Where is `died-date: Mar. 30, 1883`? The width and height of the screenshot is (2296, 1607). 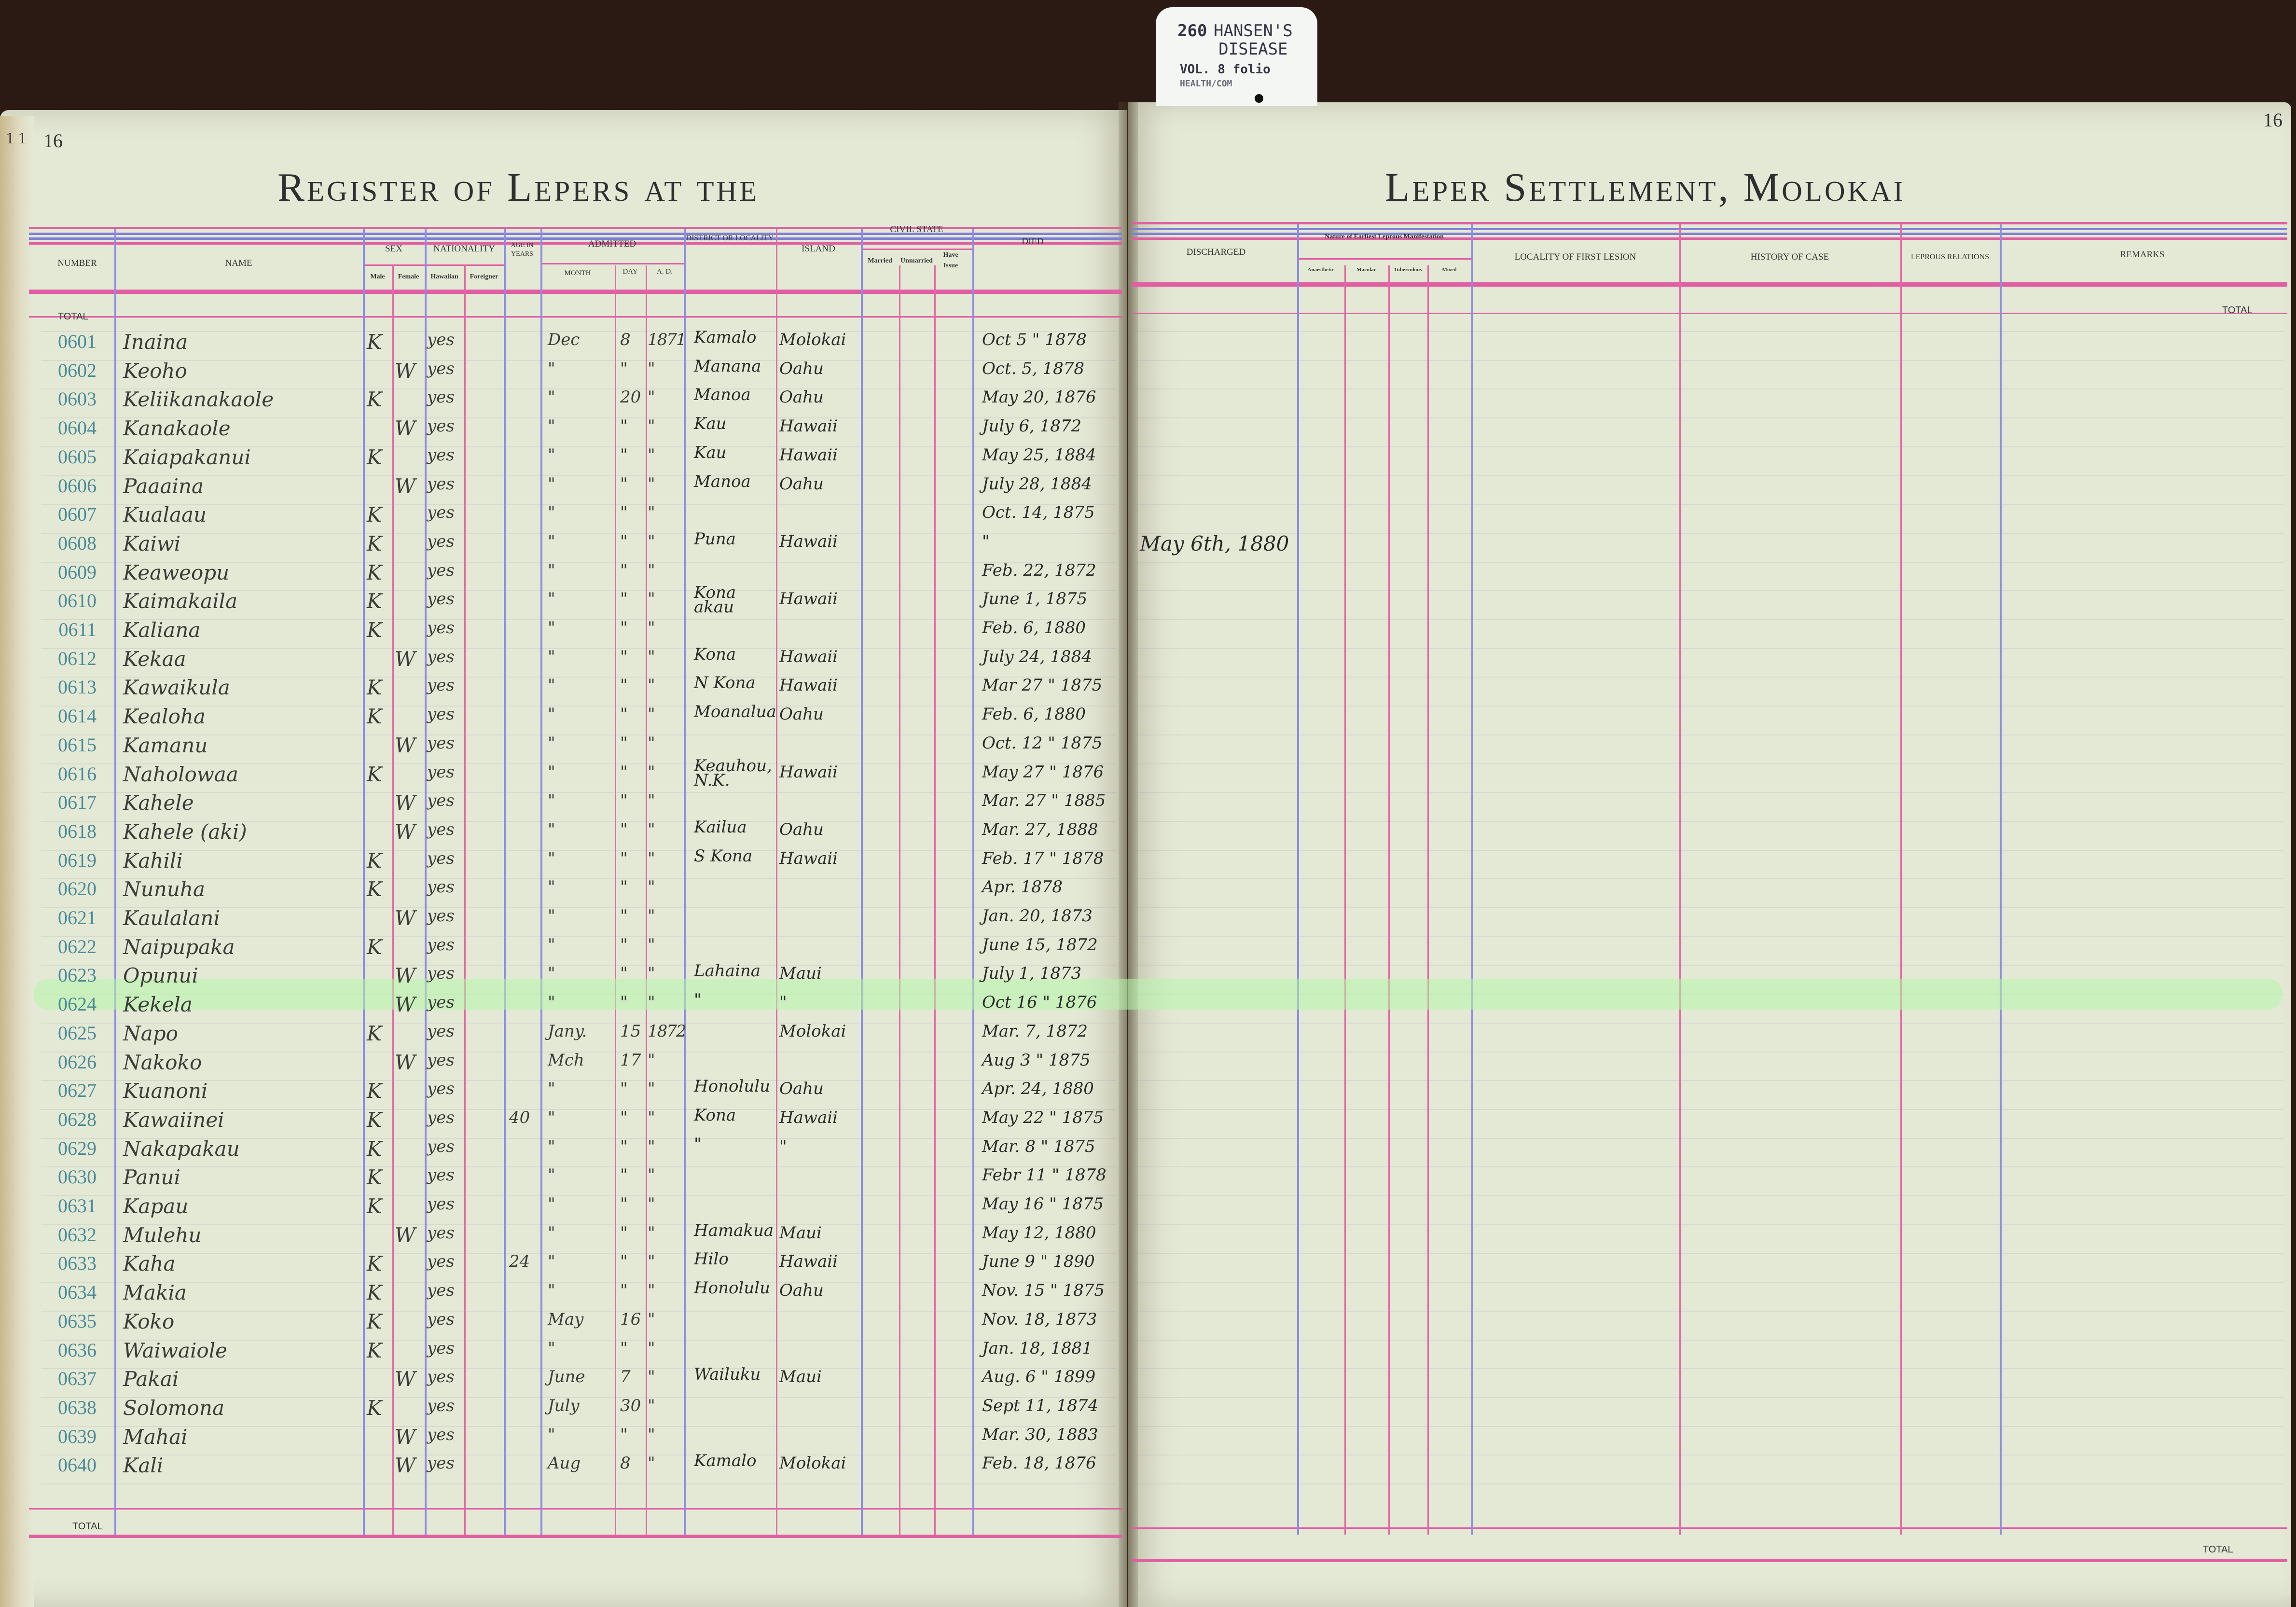
died-date: Mar. 30, 1883 is located at coordinates (1040, 1434).